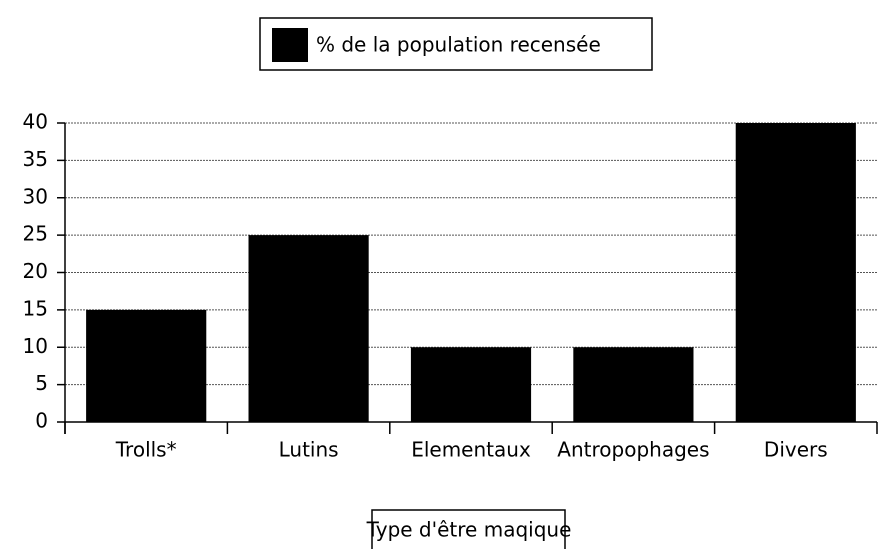 The width and height of the screenshot is (887, 549). Describe the element at coordinates (796, 450) in the screenshot. I see `x-tick-label: Divers` at that location.